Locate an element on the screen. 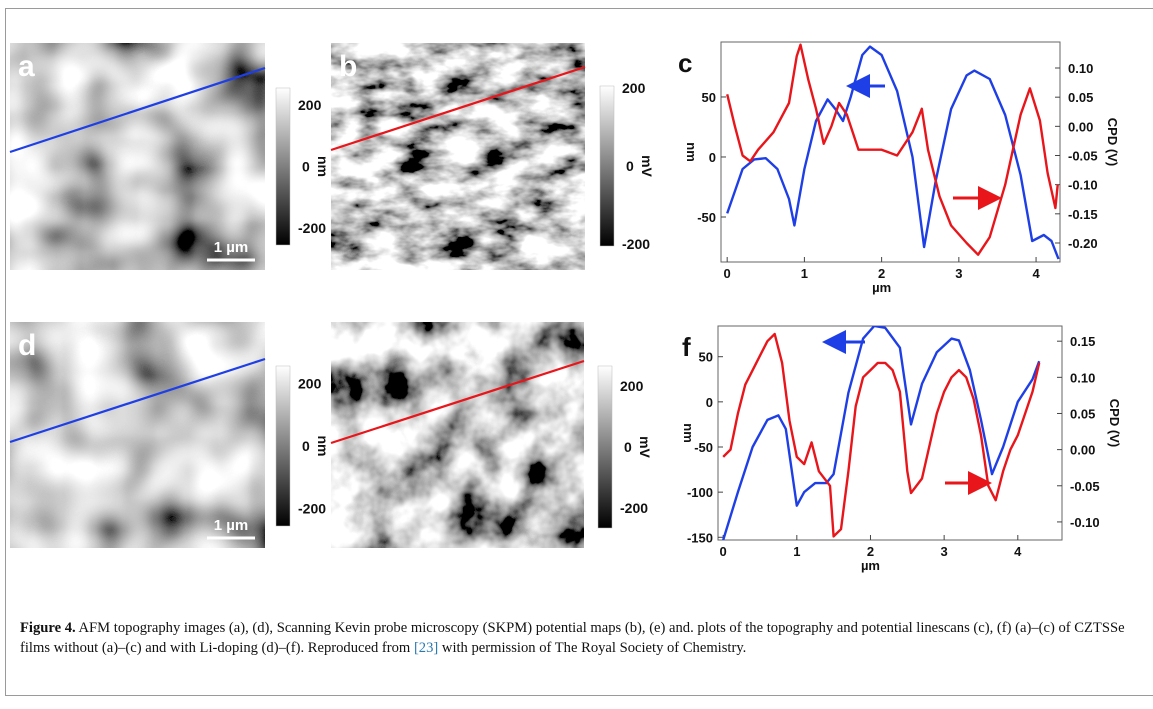  reference-link: [23] is located at coordinates (426, 647).